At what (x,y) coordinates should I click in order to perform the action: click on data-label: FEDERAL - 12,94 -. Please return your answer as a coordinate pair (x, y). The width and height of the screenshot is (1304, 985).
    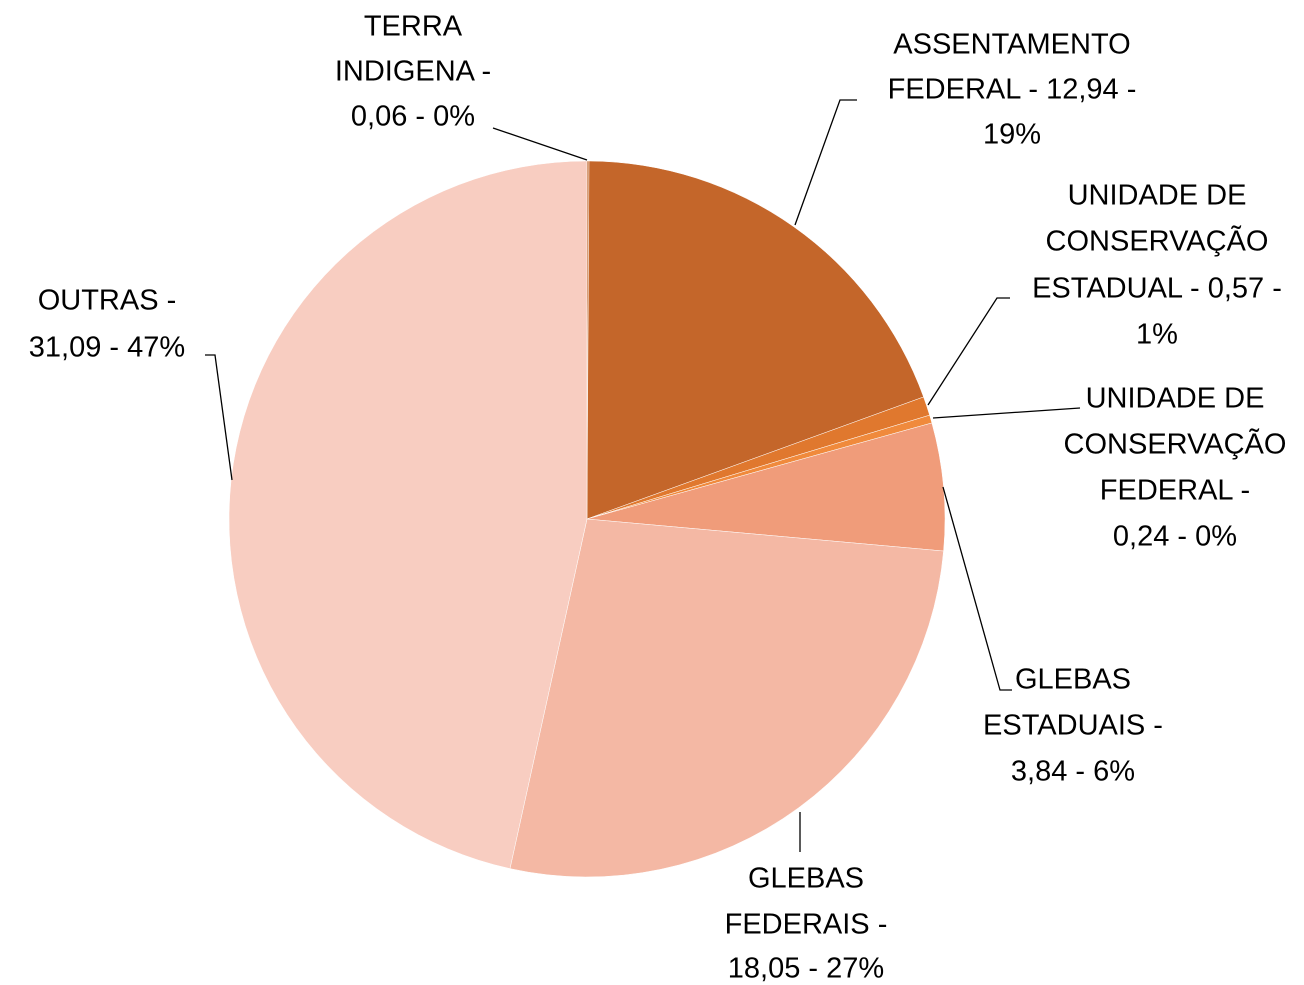
    Looking at the image, I should click on (1012, 90).